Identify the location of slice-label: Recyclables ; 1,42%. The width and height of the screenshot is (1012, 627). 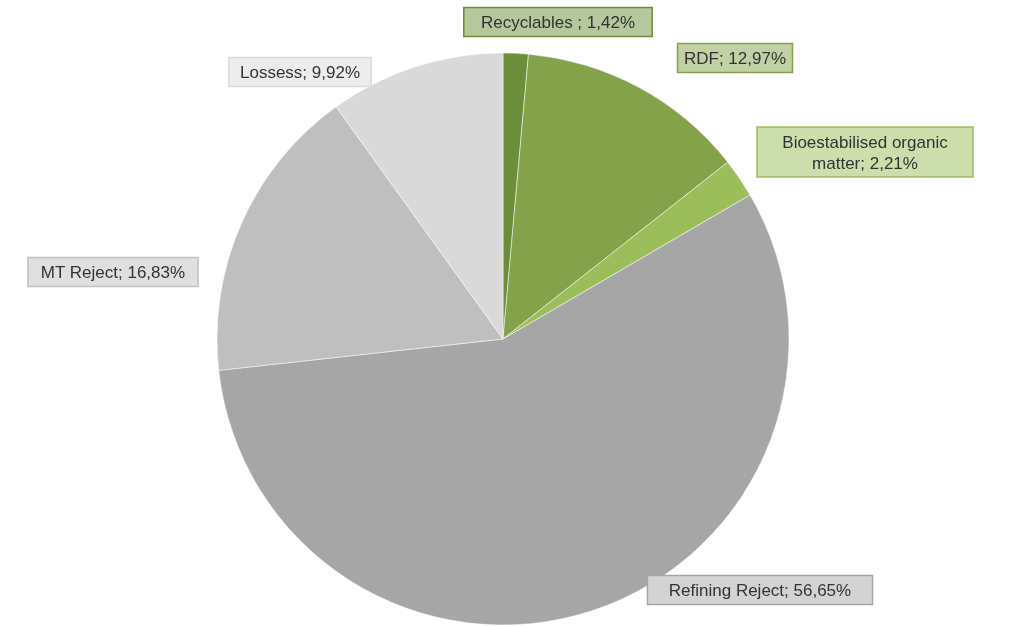
(558, 22).